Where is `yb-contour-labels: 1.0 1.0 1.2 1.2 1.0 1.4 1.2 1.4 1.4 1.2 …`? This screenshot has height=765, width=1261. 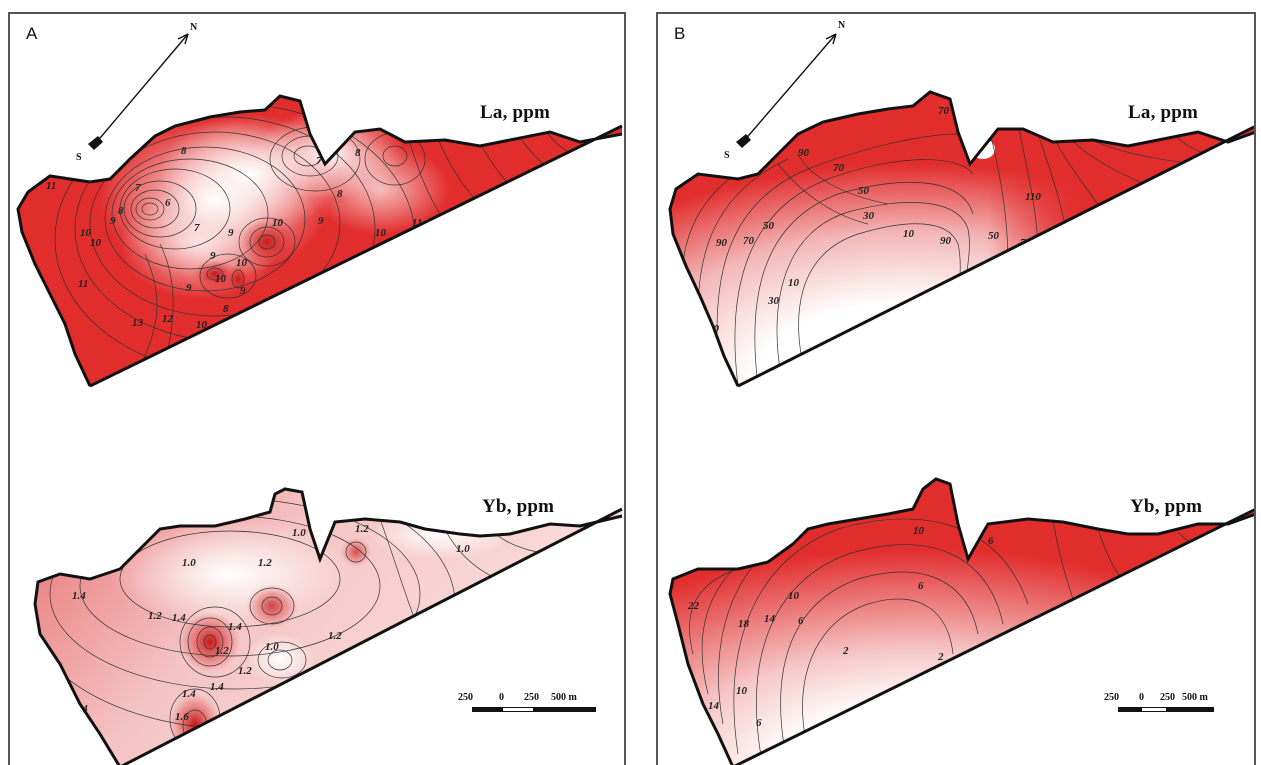
yb-contour-labels: 1.0 1.0 1.2 1.2 1.0 1.4 1.2 1.4 1.4 1.2 … is located at coordinates (271, 623).